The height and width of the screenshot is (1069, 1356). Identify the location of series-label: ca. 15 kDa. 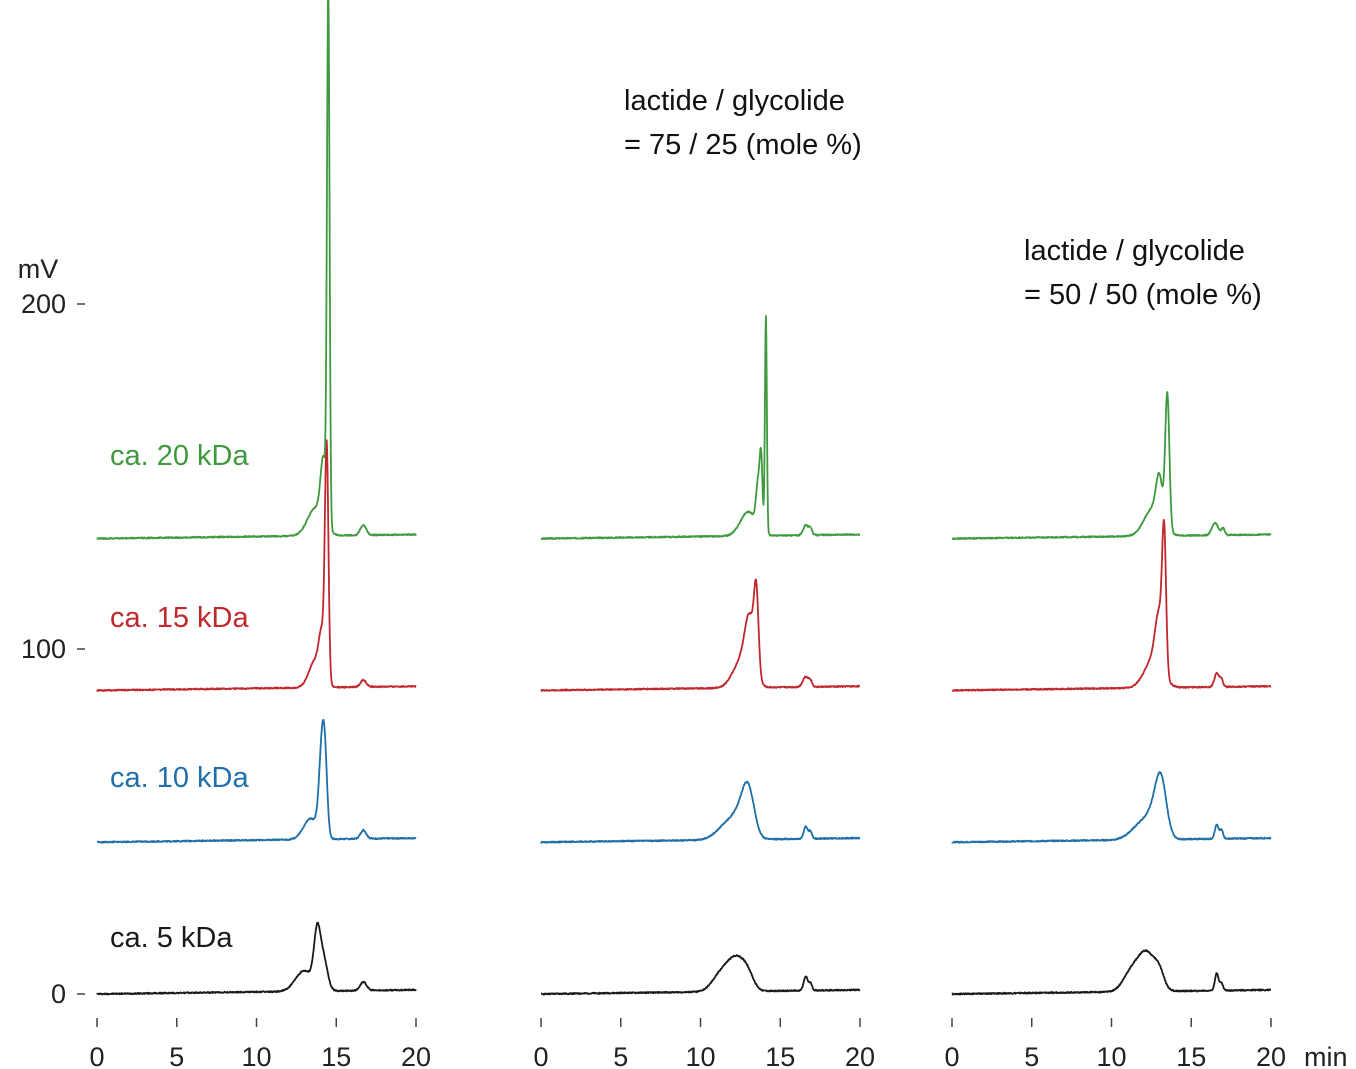
(179, 618).